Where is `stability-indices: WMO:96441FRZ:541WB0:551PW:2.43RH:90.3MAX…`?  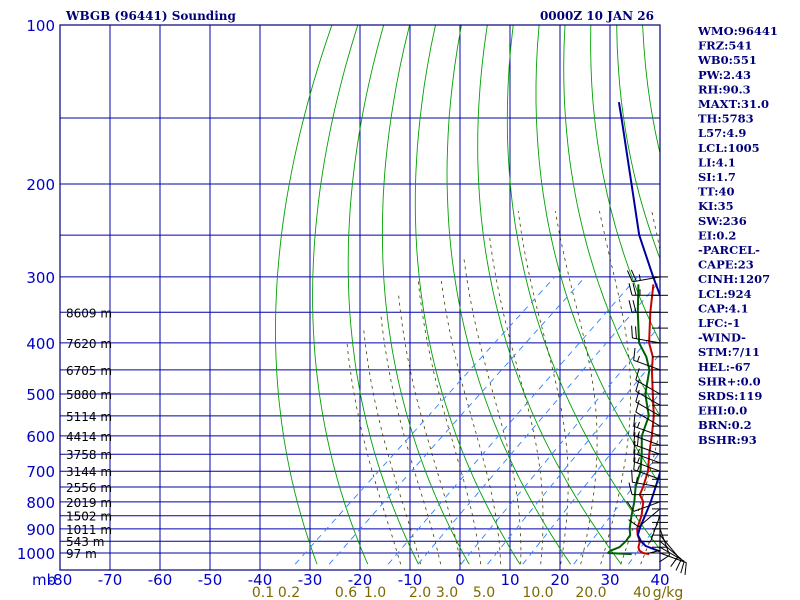 stability-indices: WMO:96441FRZ:541WB0:551PW:2.43RH:90.3MAX… is located at coordinates (737, 235).